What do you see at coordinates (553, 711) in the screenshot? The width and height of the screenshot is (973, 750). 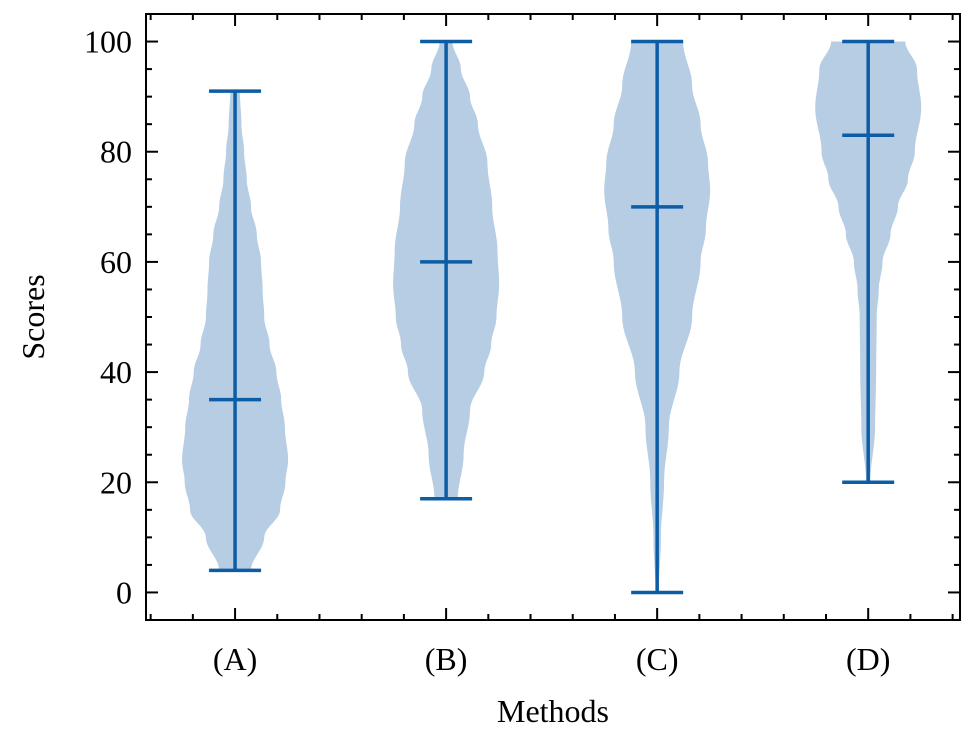 I see `x-axis-label: Methods` at bounding box center [553, 711].